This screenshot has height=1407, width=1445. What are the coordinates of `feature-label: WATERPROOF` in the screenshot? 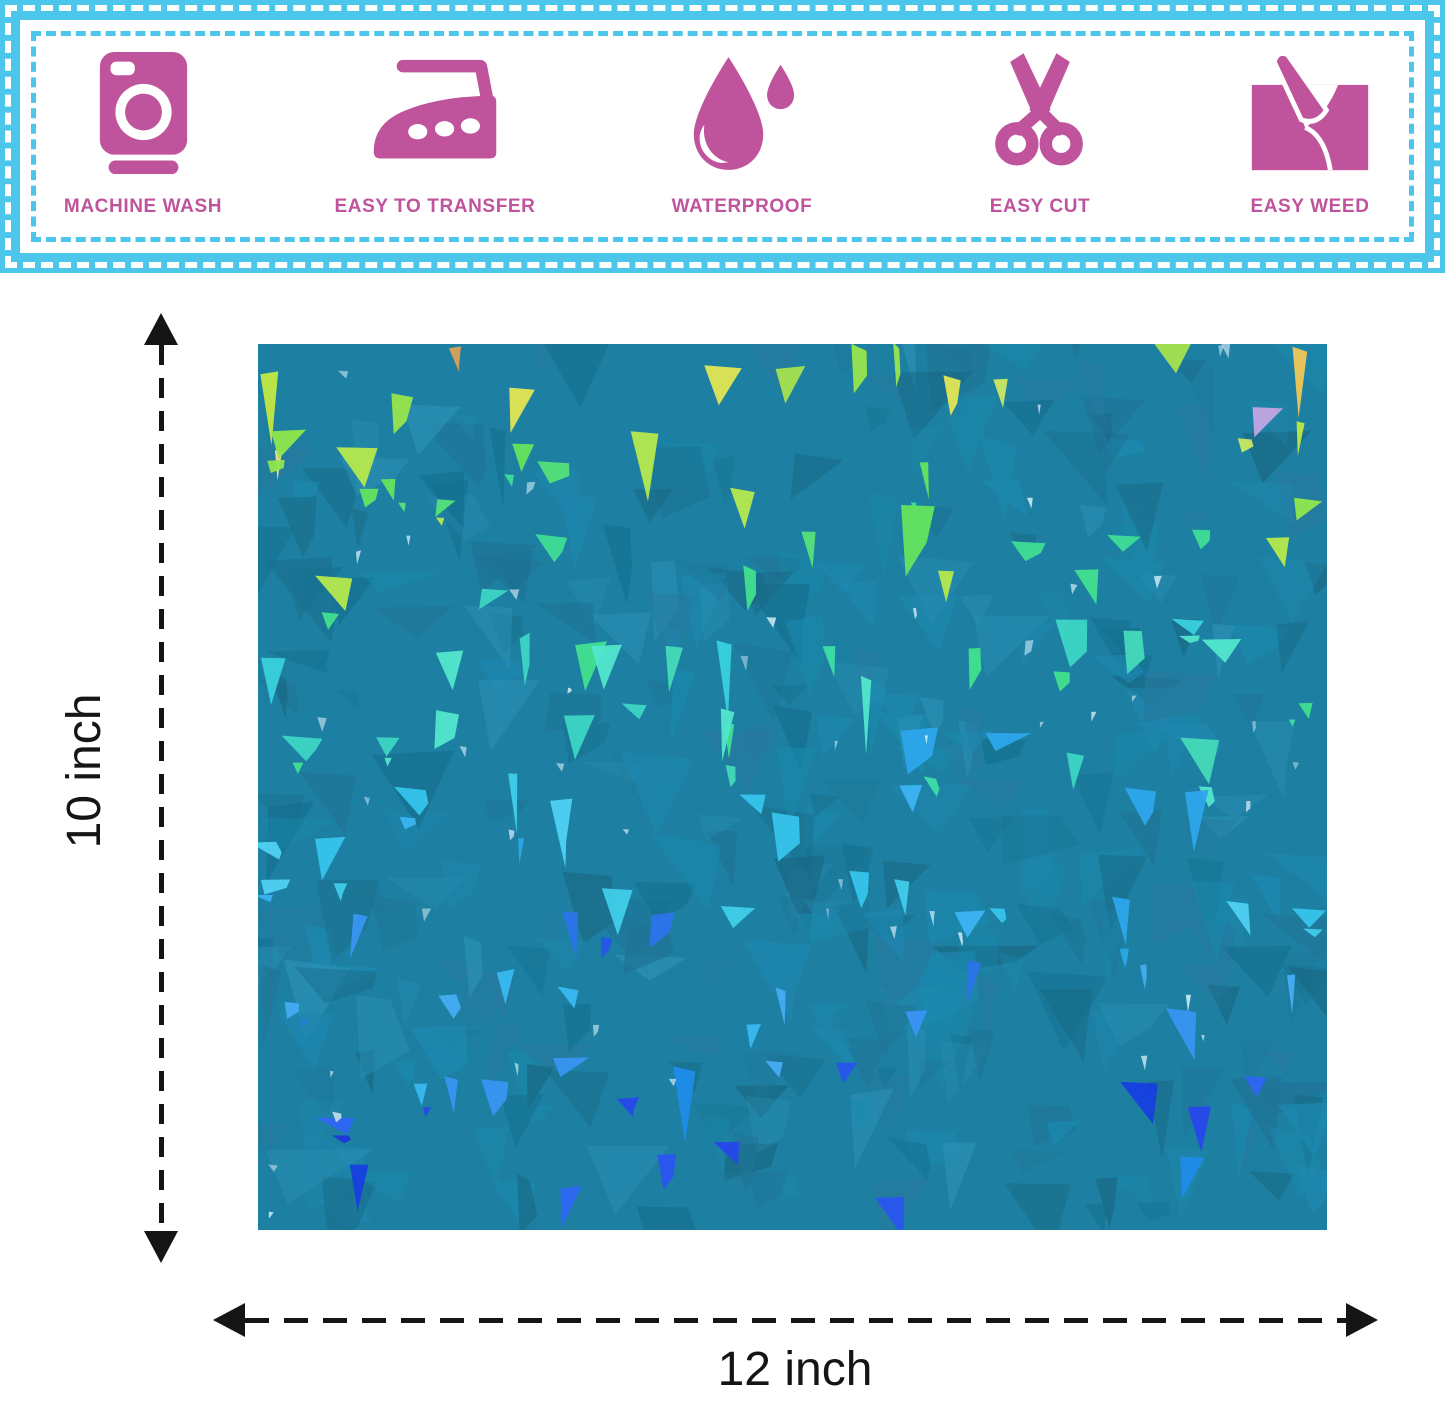 It's located at (742, 206).